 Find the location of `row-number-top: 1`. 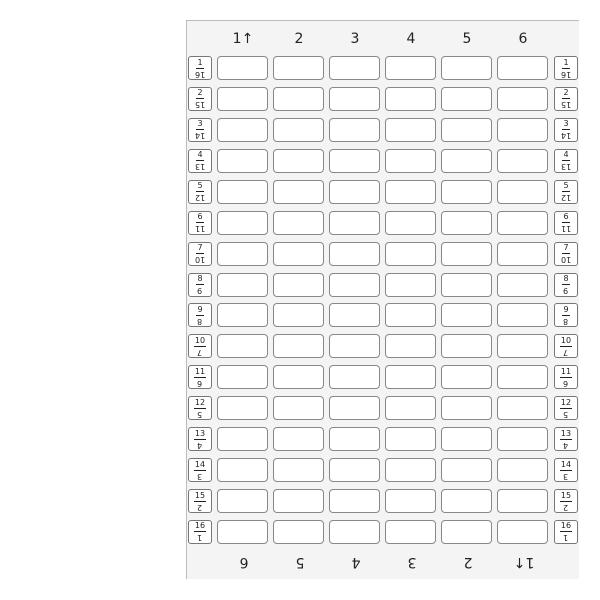

row-number-top: 1 is located at coordinates (200, 63).